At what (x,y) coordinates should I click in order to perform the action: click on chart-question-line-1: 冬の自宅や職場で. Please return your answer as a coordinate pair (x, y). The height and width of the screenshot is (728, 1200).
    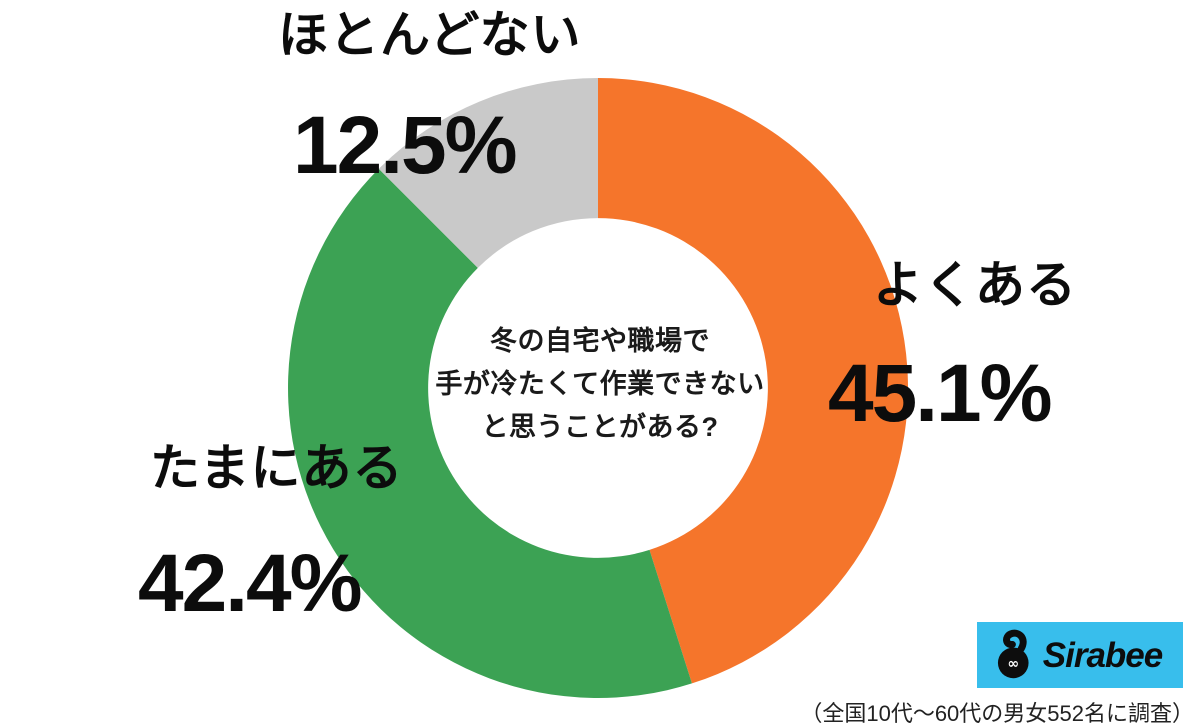
    Looking at the image, I should click on (600, 341).